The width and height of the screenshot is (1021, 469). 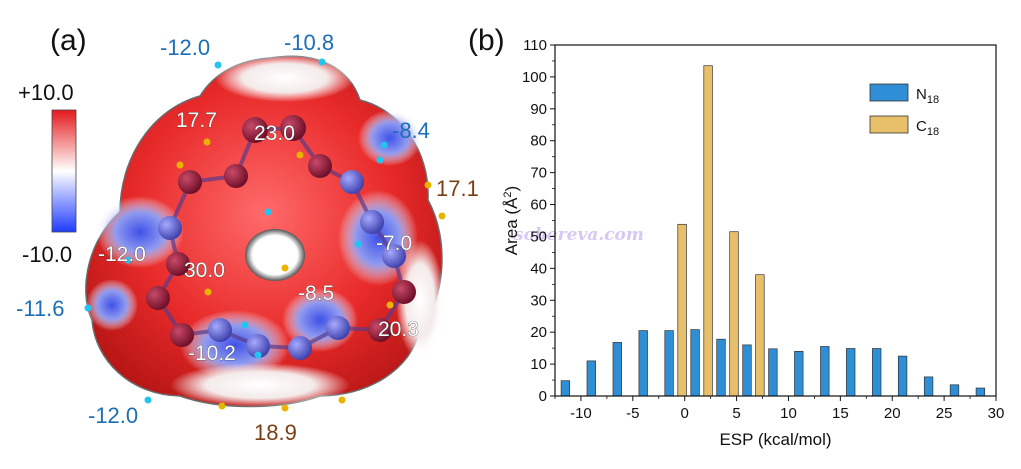 I want to click on atoms, so click(x=281, y=237).